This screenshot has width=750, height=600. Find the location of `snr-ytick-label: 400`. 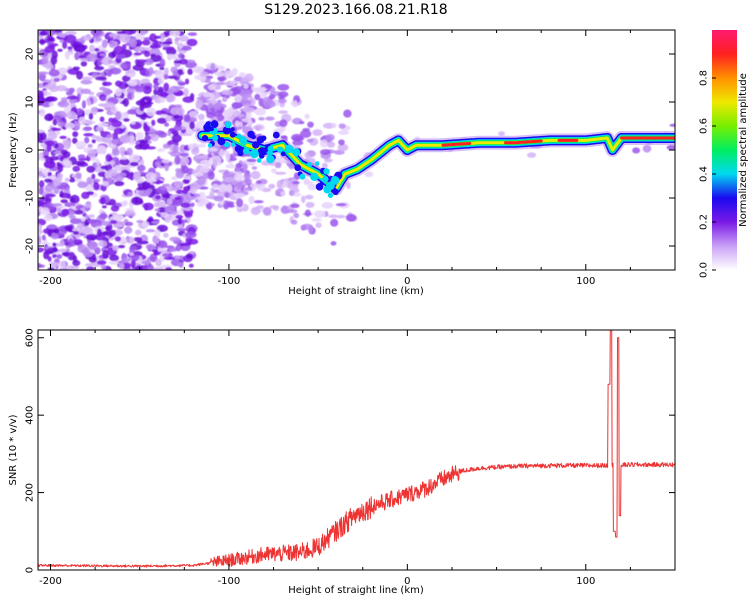

snr-ytick-label: 400 is located at coordinates (30, 415).